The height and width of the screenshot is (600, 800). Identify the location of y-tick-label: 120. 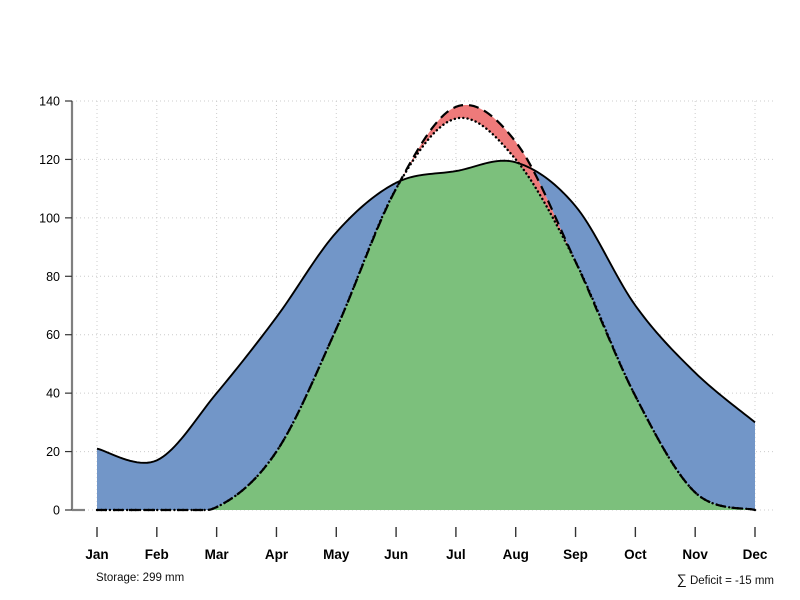
(49, 160).